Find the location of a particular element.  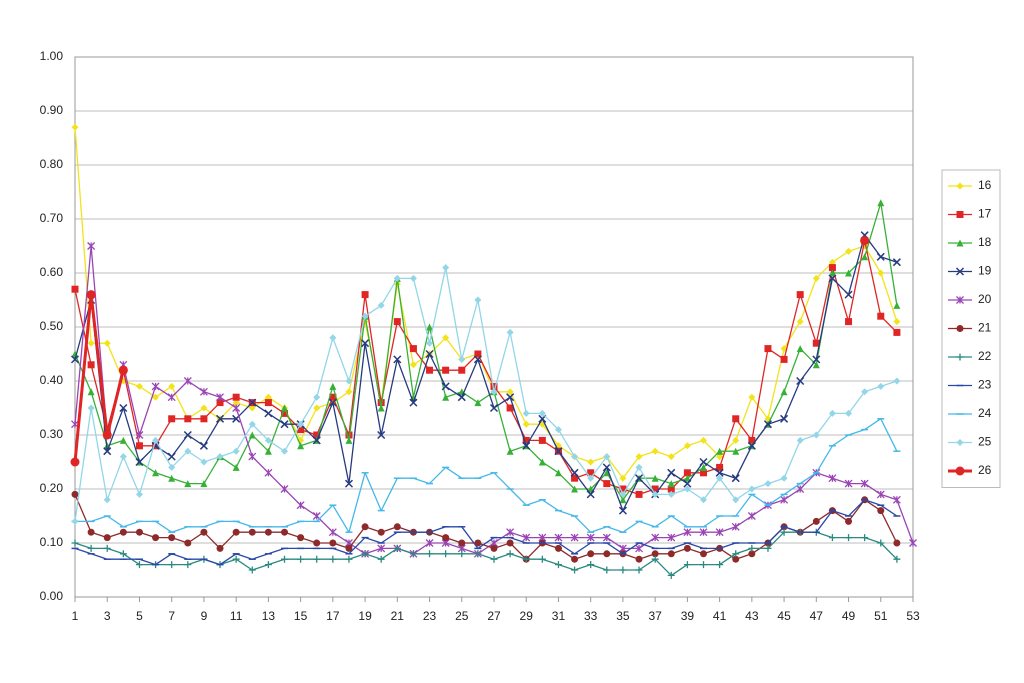

x-tick-label: 37 is located at coordinates (655, 616).